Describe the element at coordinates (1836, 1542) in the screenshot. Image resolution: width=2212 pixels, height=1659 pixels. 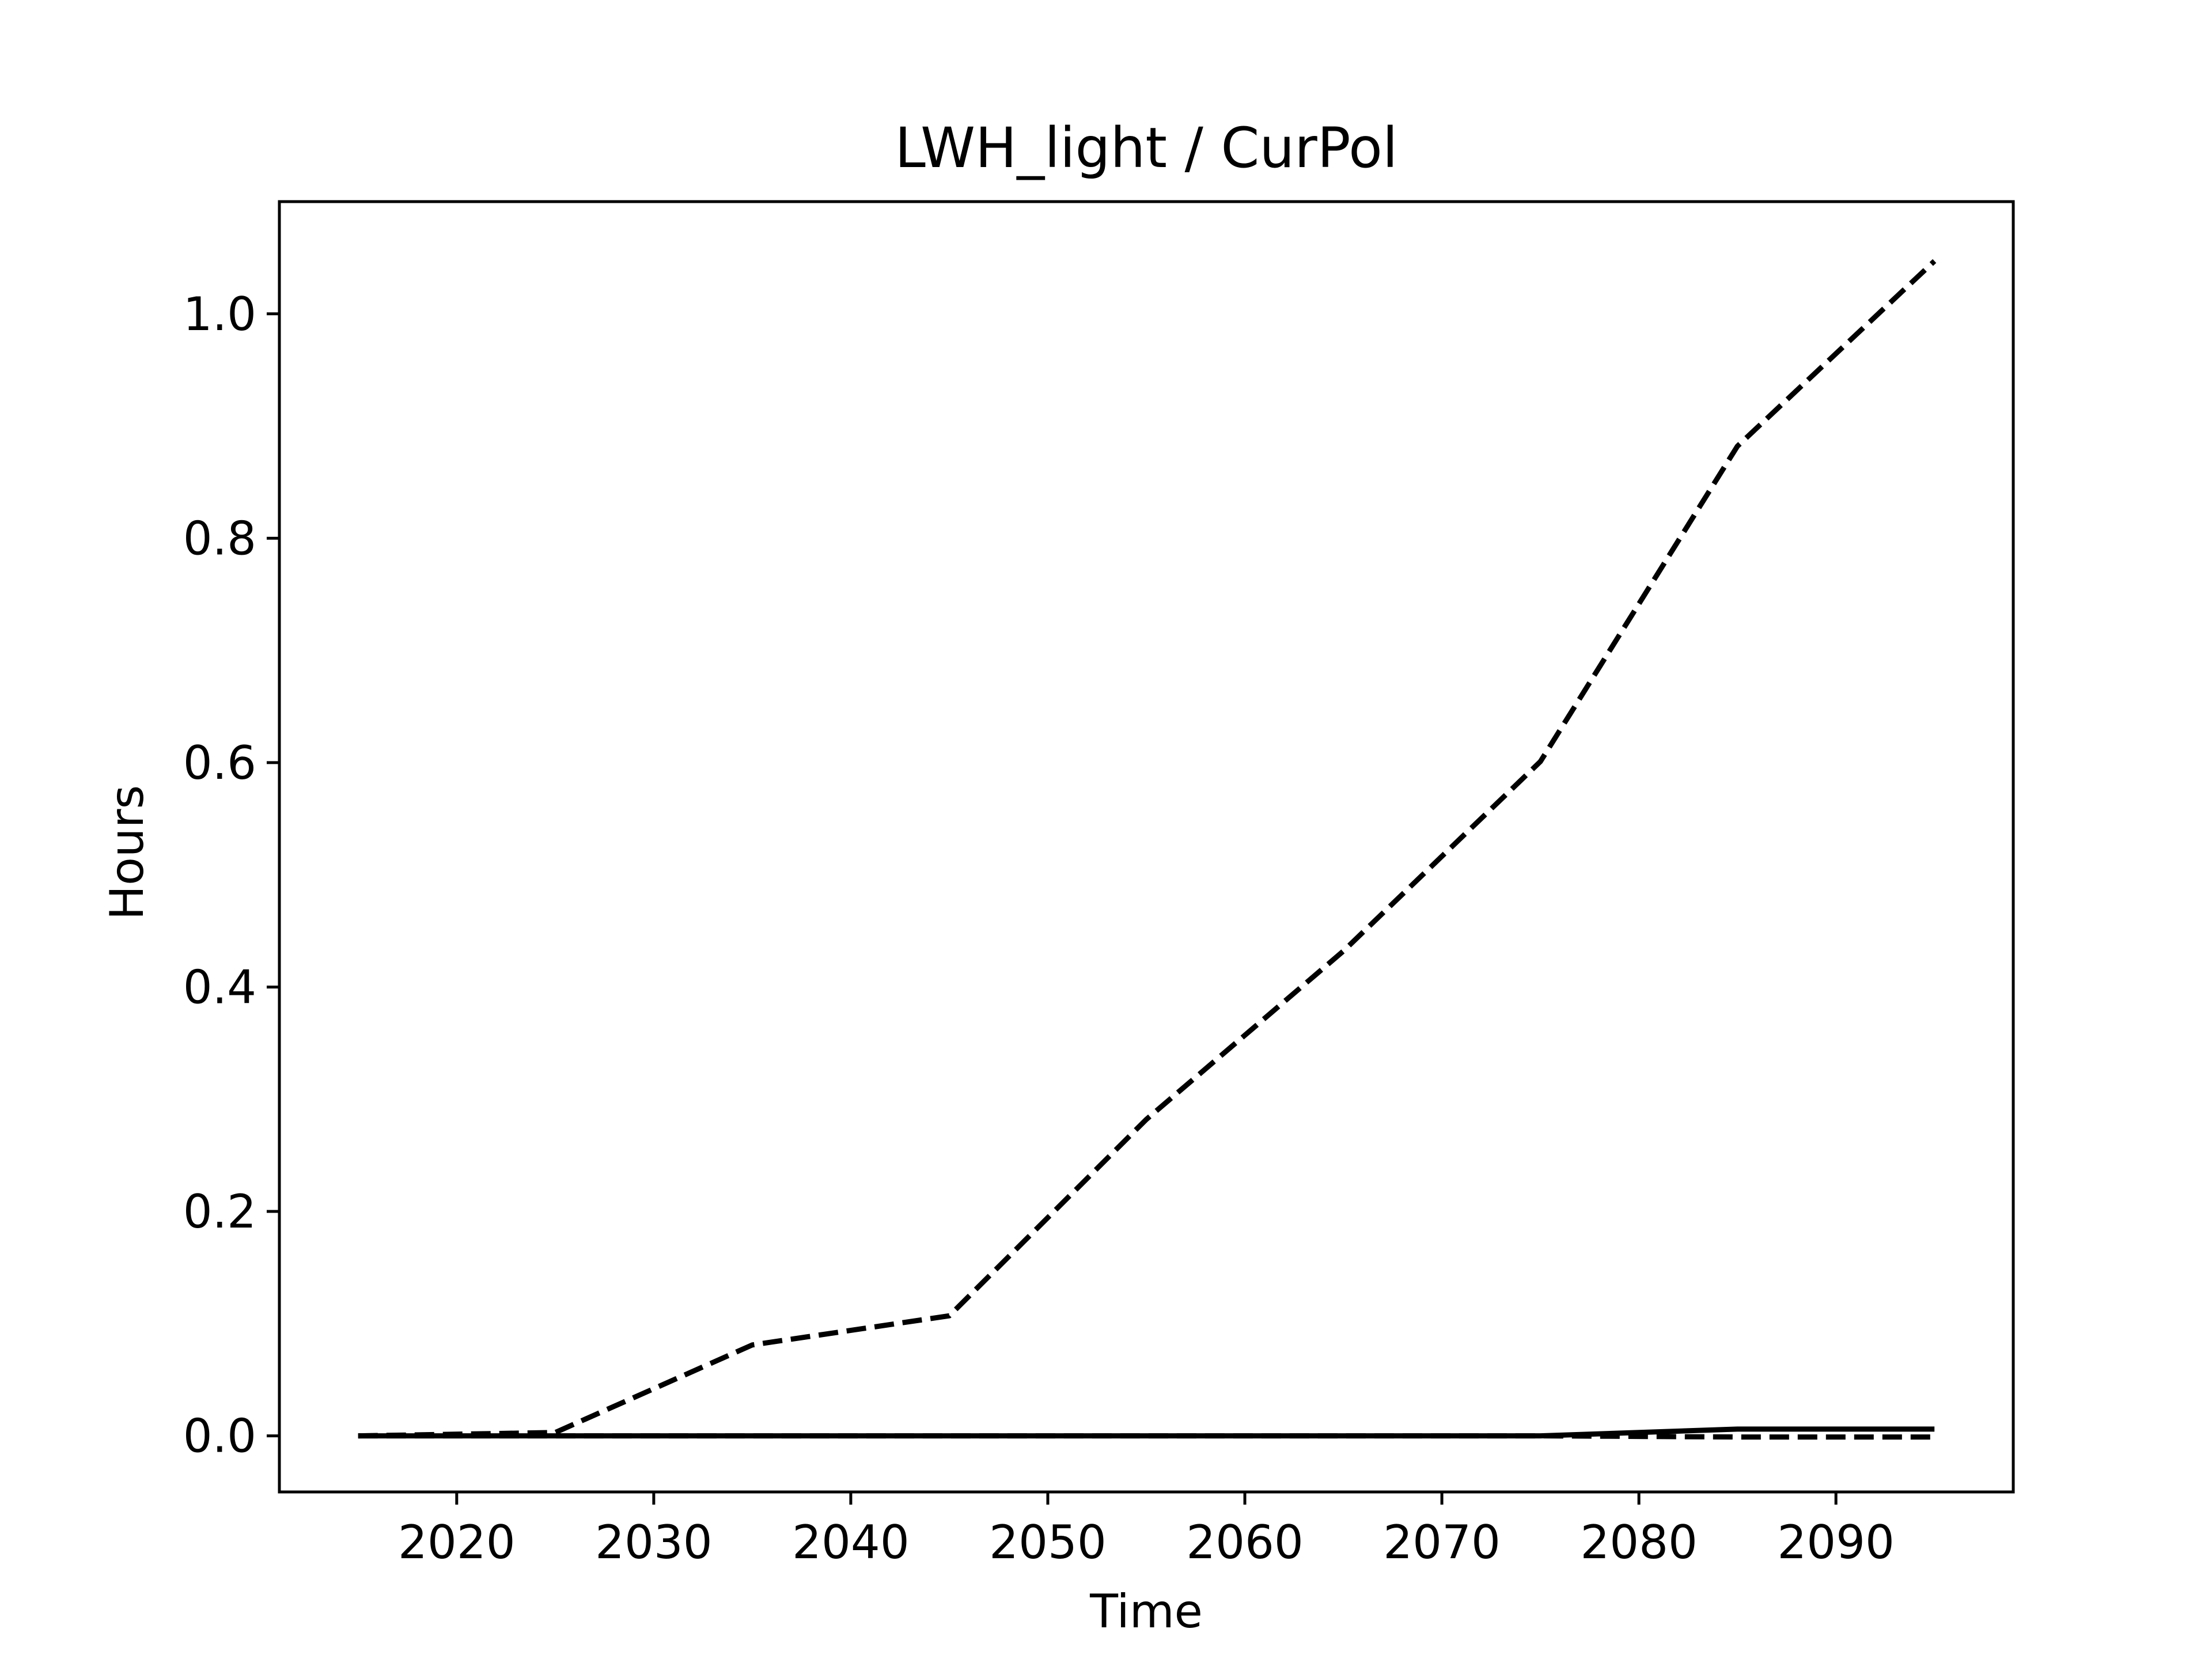
I see `x-tick-label: 2090` at that location.